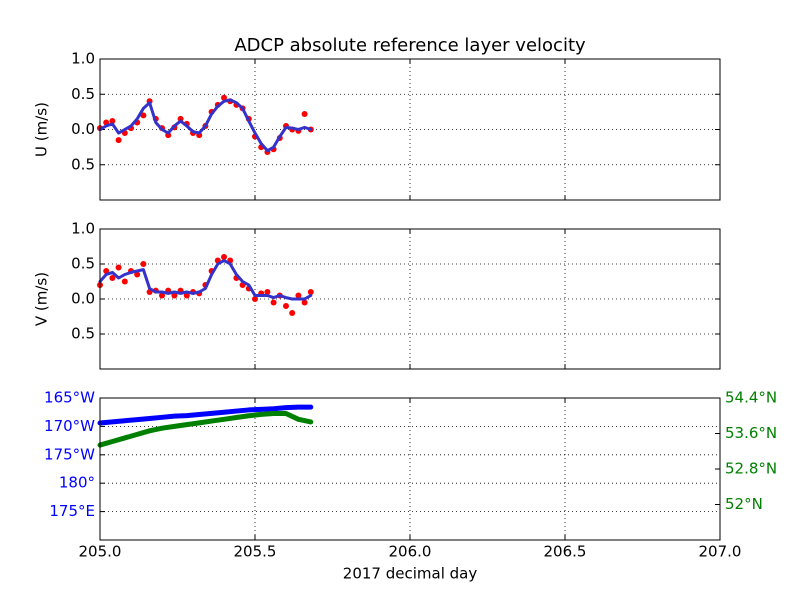  Describe the element at coordinates (69, 454) in the screenshot. I see `y-tick-label: 175°W` at that location.